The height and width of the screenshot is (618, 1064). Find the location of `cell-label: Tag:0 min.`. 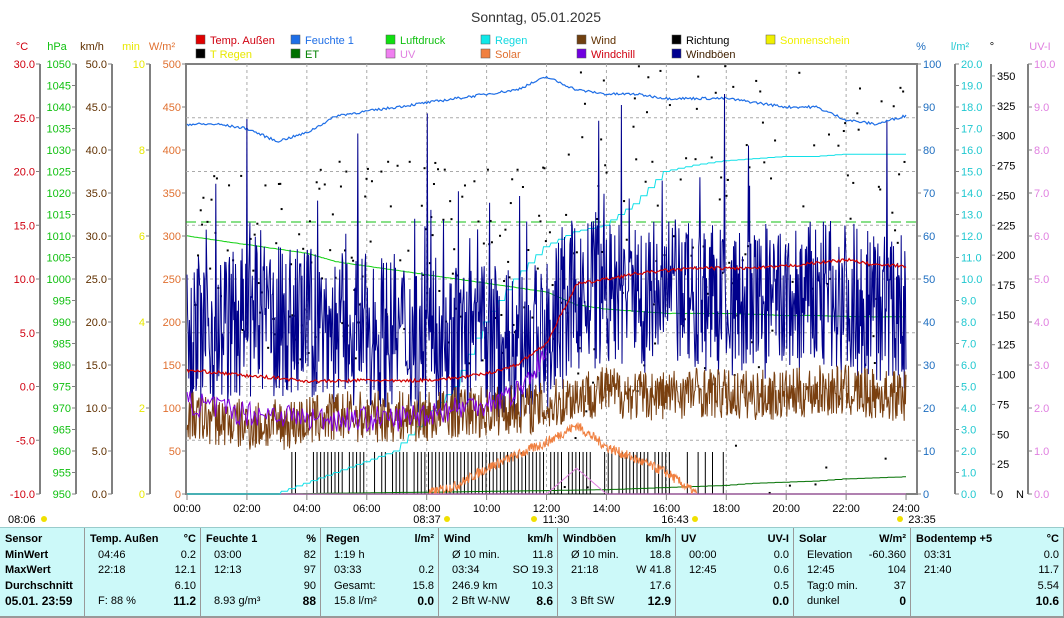

cell-label: Tag:0 min. is located at coordinates (832, 585).